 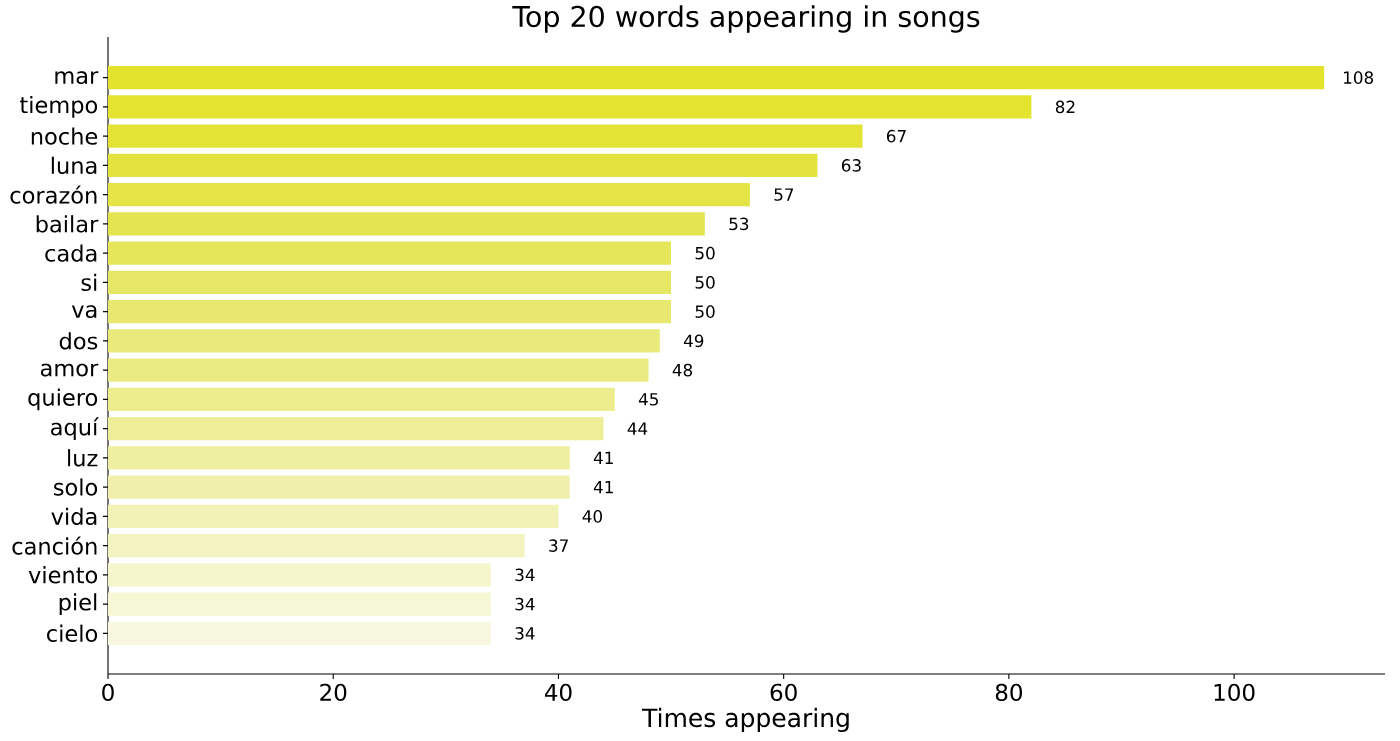 What do you see at coordinates (76, 487) in the screenshot?
I see `y-tick-label: solo` at bounding box center [76, 487].